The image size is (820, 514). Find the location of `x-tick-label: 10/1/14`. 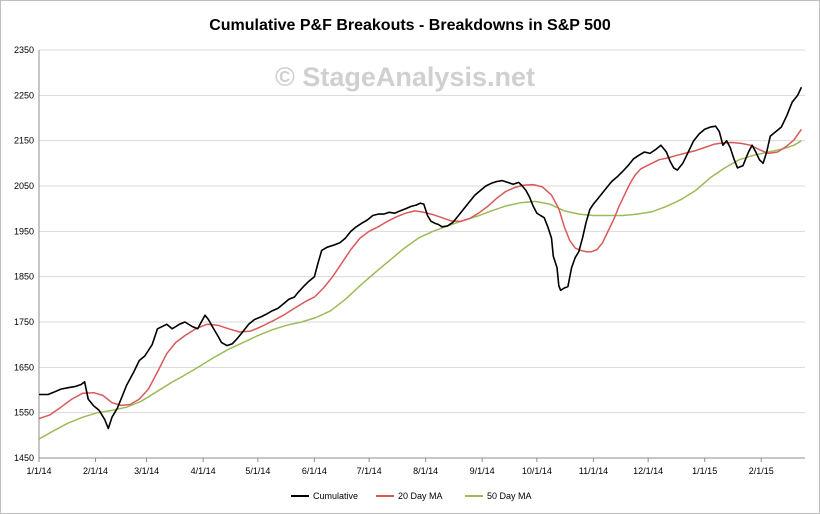

x-tick-label: 10/1/14 is located at coordinates (537, 471).